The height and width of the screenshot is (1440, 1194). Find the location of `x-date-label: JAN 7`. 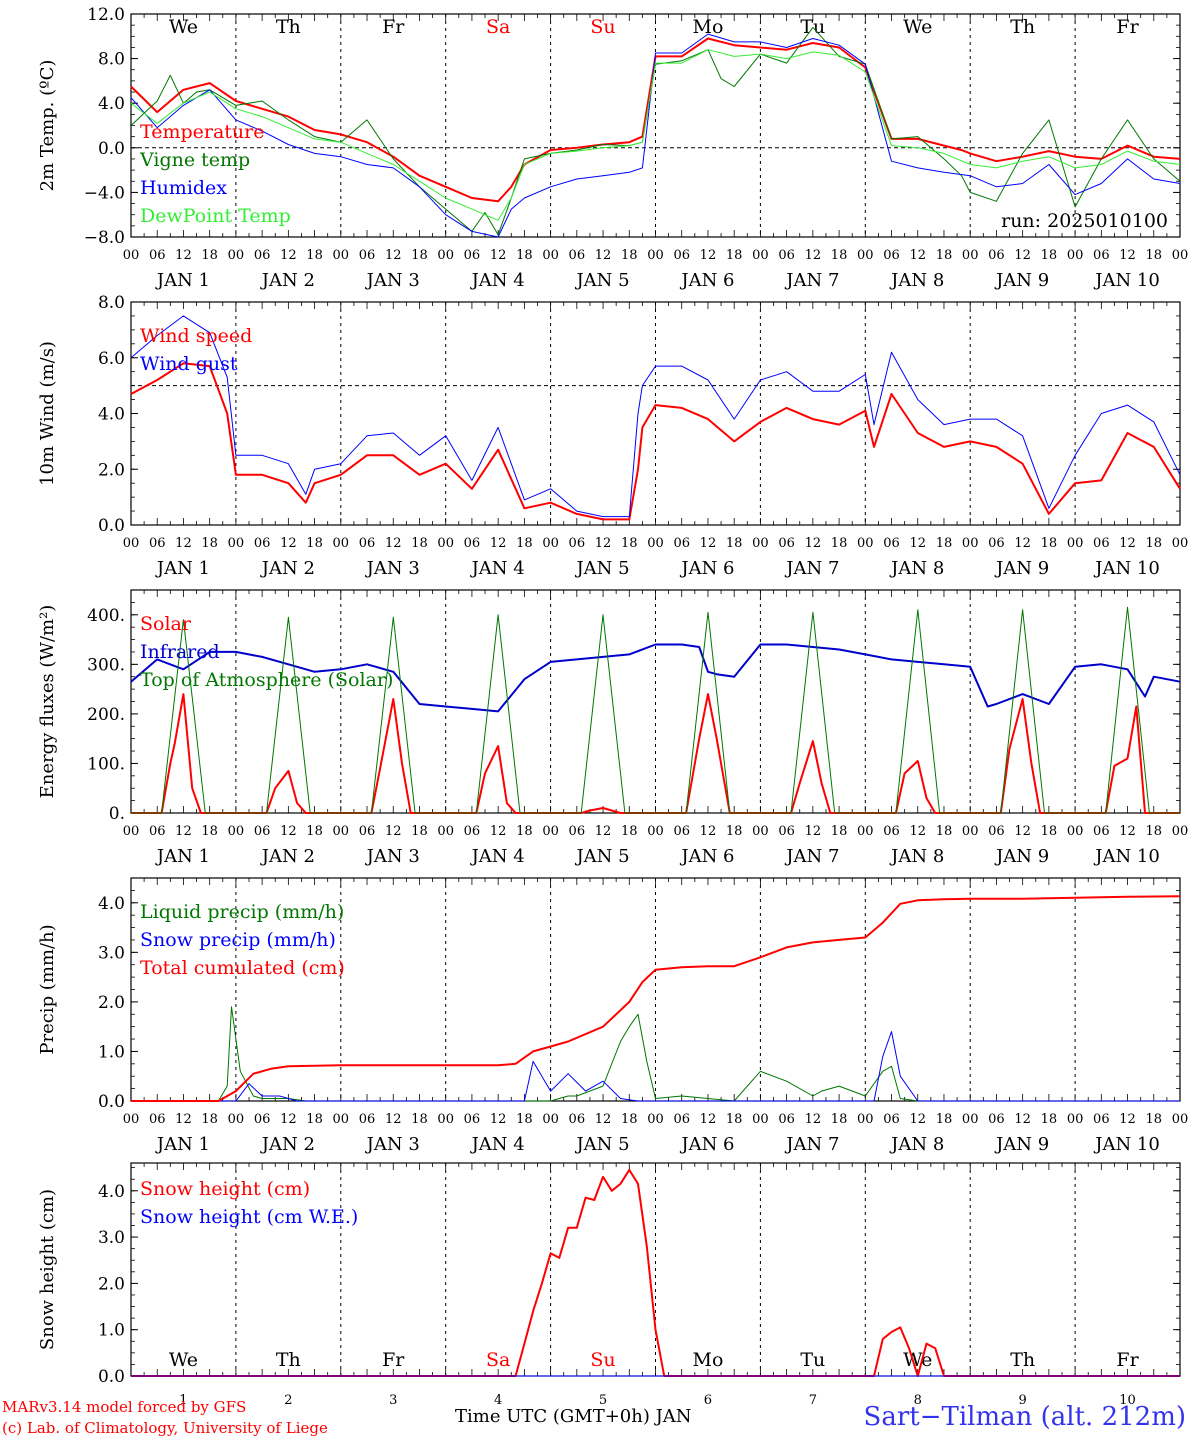

x-date-label: JAN 7 is located at coordinates (811, 1144).